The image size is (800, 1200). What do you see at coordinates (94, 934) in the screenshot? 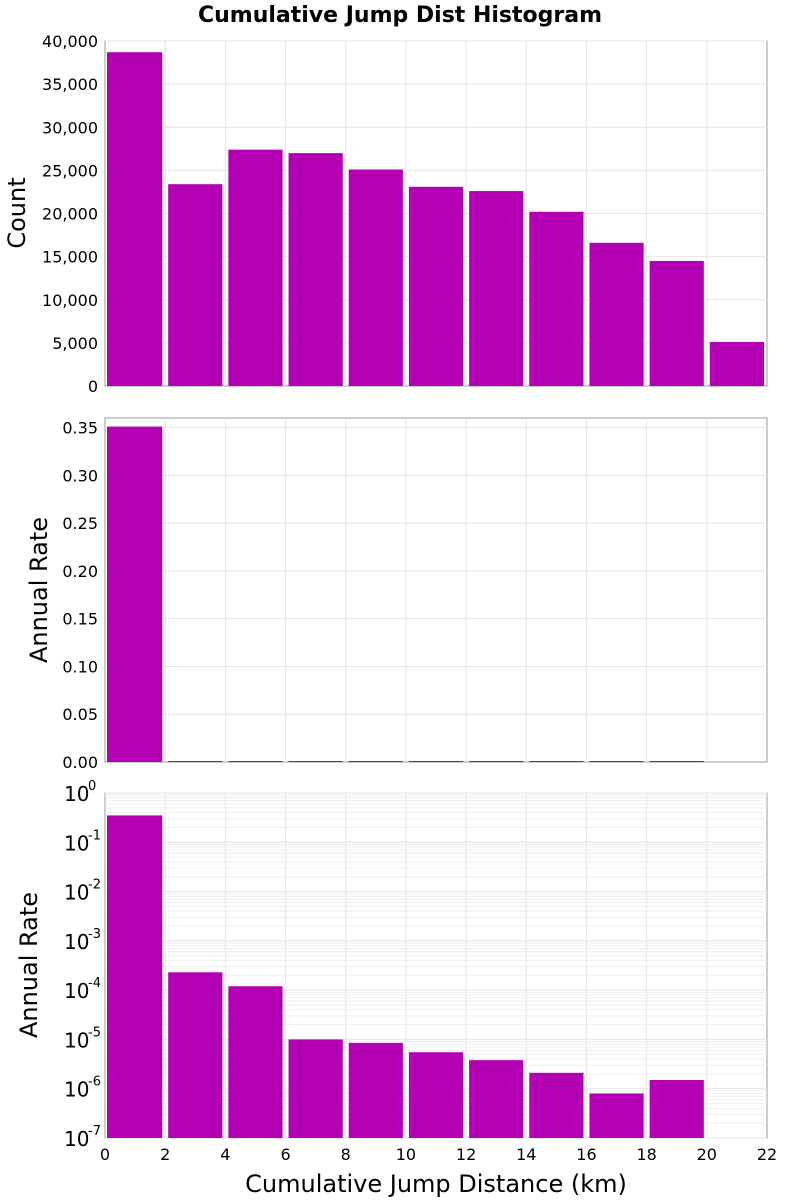
I see `y-tick-exponent: -3` at bounding box center [94, 934].